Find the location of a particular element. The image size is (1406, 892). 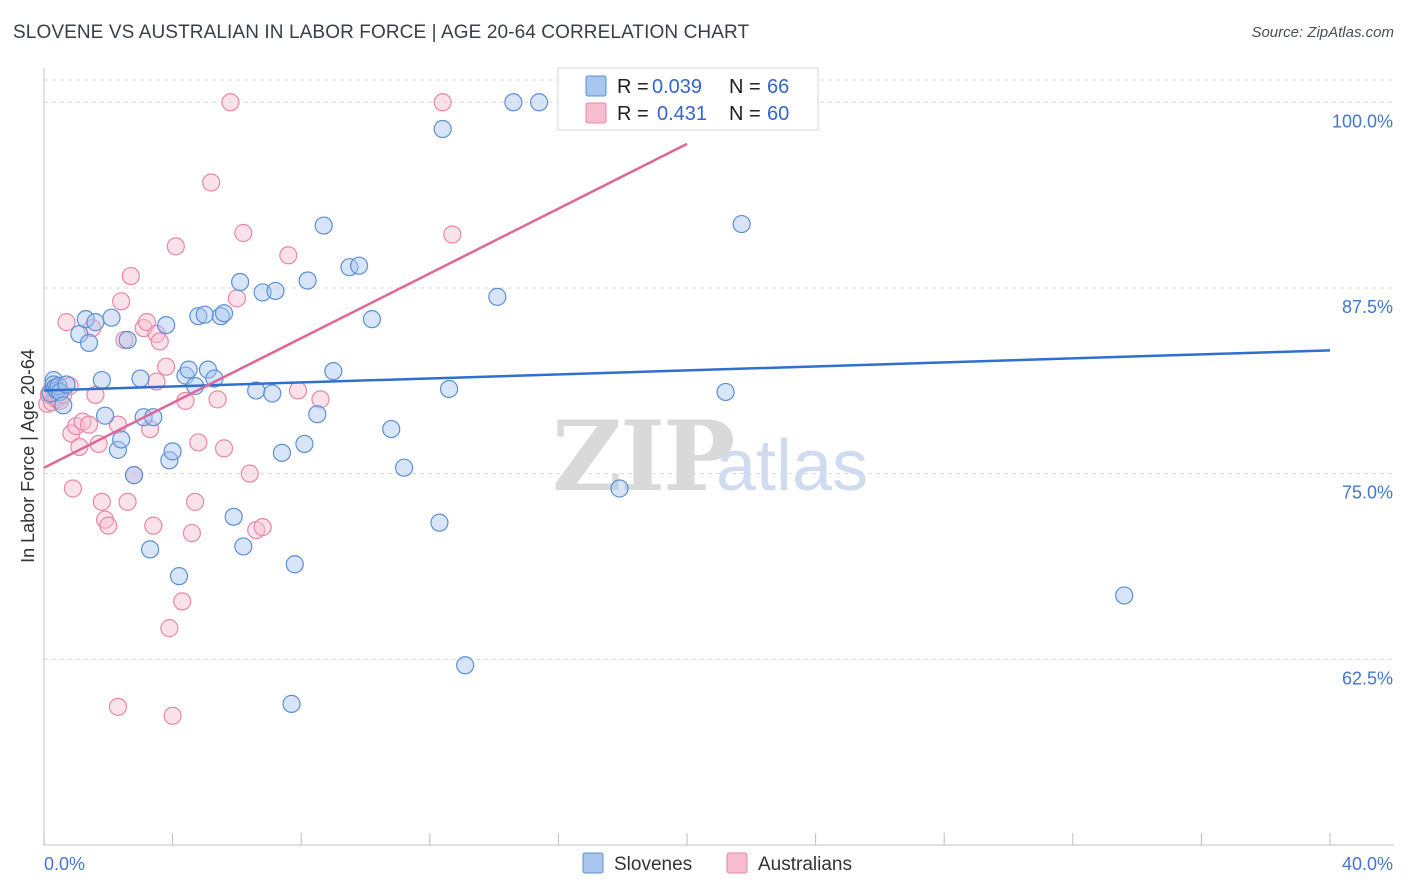

legend-n-label-slovenes: N = is located at coordinates (745, 87).